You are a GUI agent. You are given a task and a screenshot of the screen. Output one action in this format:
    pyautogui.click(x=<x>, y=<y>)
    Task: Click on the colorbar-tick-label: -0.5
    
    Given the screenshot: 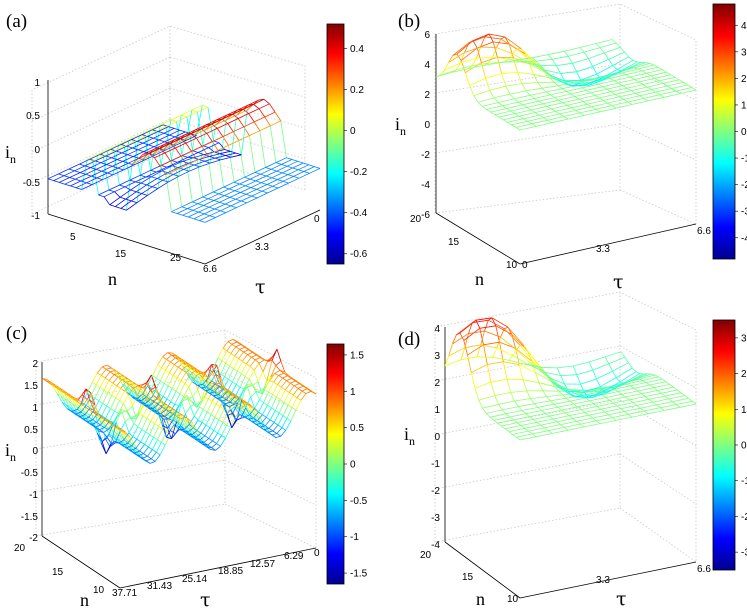 What is the action you would take?
    pyautogui.click(x=359, y=501)
    